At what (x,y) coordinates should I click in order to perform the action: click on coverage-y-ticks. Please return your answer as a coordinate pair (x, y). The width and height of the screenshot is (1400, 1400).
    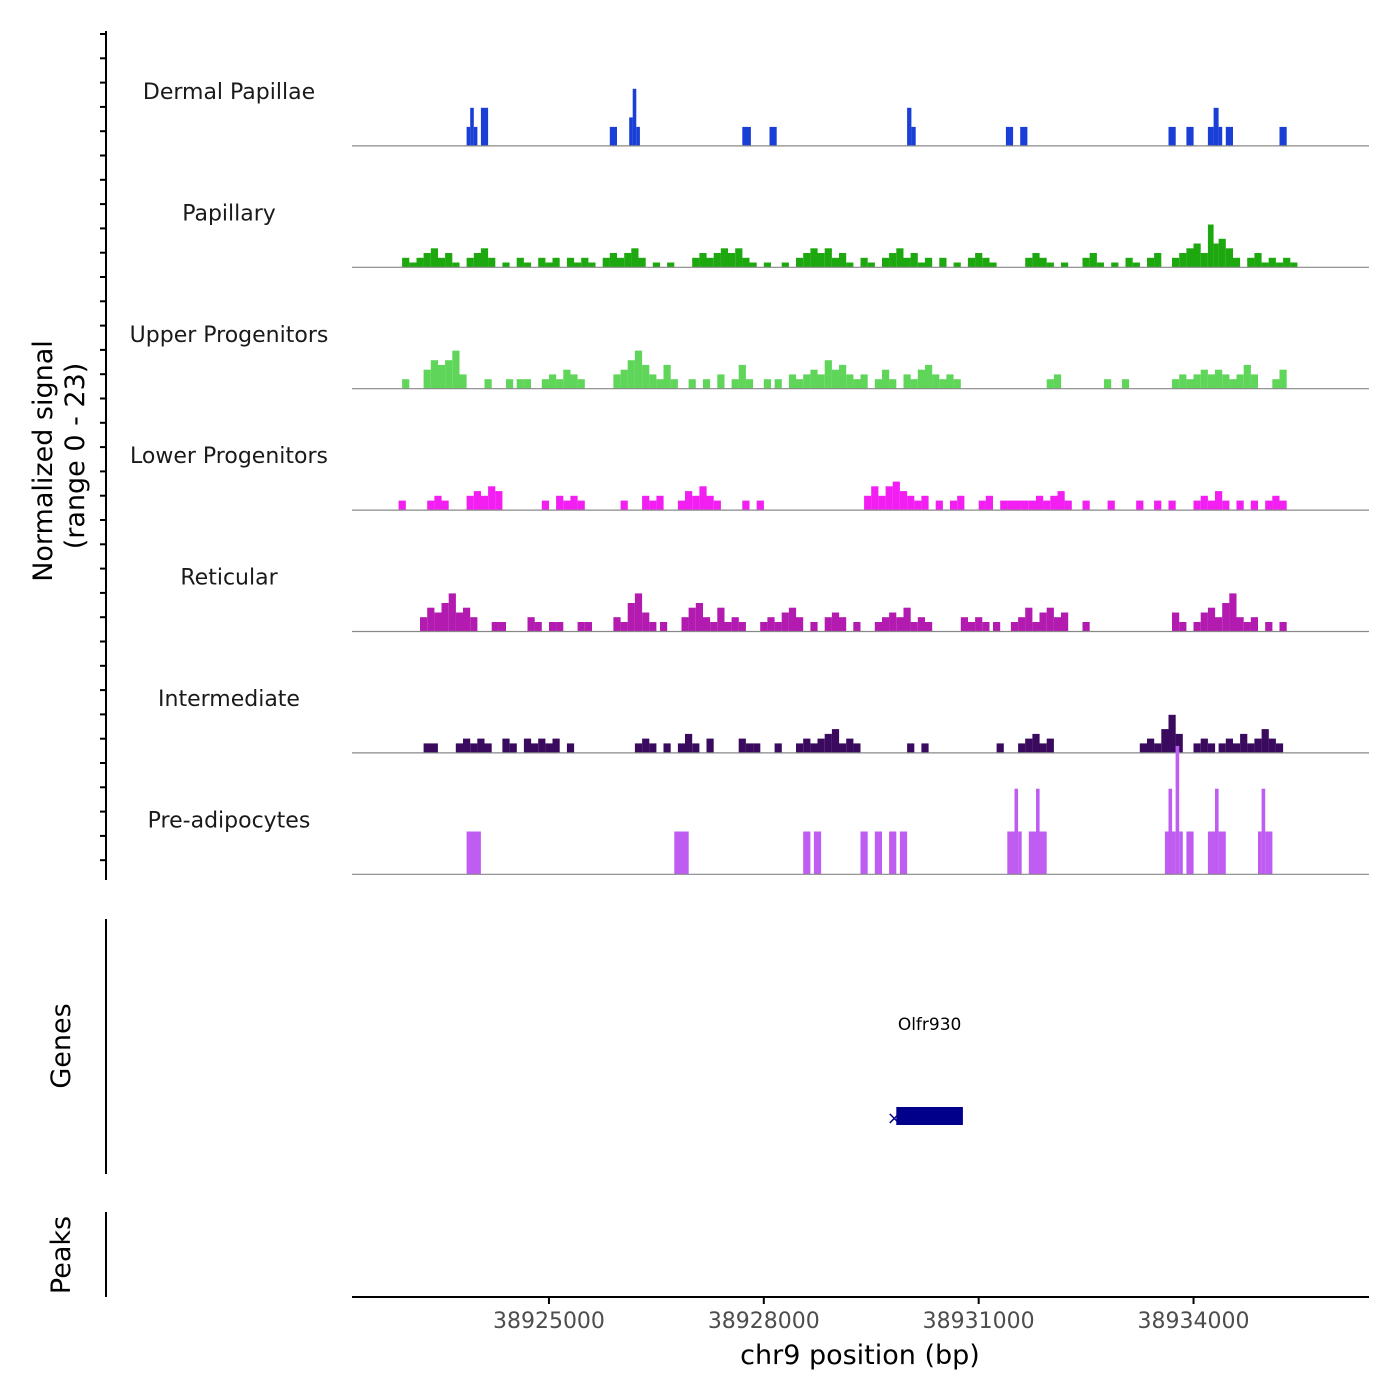
    Looking at the image, I should click on (103, 447).